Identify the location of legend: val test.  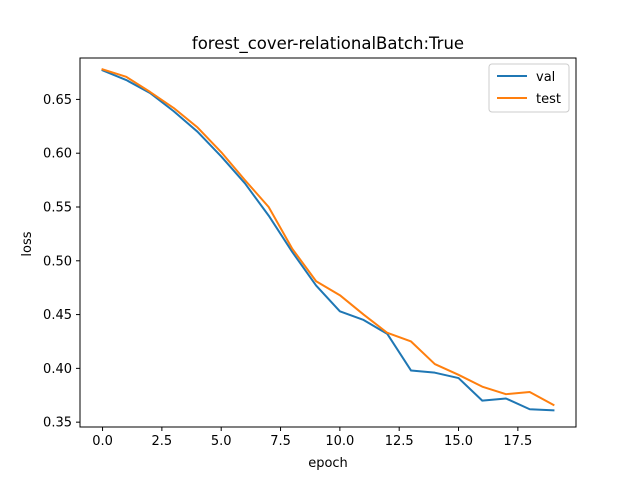
(529, 88).